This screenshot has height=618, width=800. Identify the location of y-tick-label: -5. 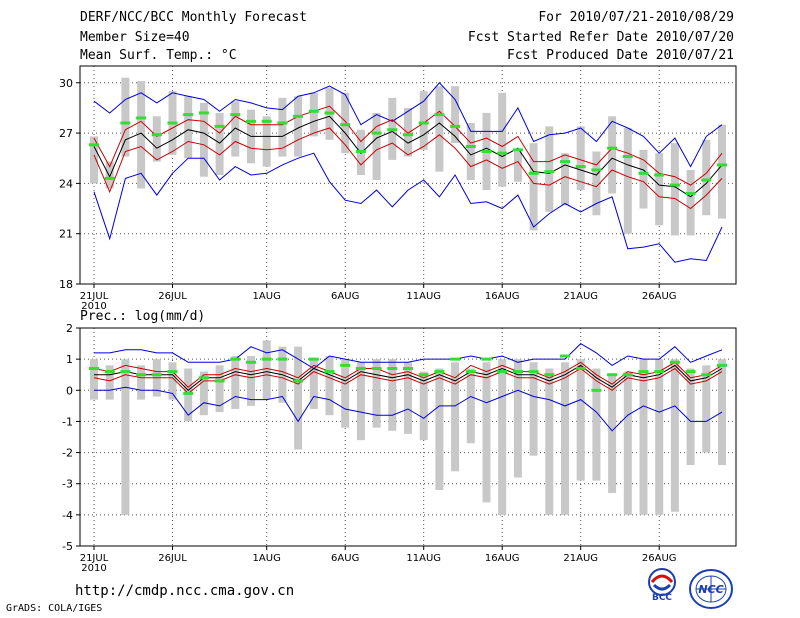
(67, 546).